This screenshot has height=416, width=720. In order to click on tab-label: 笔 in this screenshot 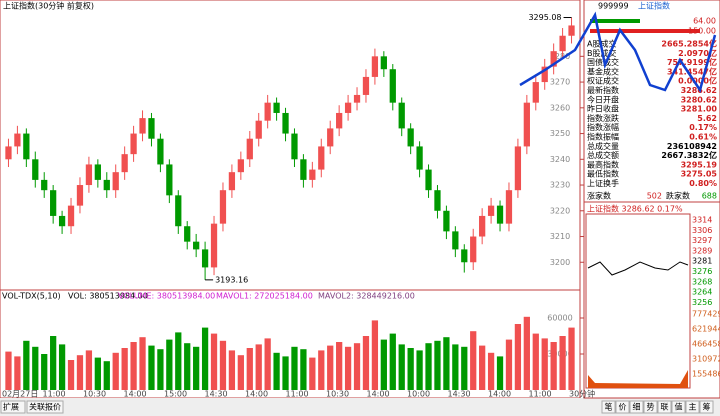, I will do `click(609, 407)`.